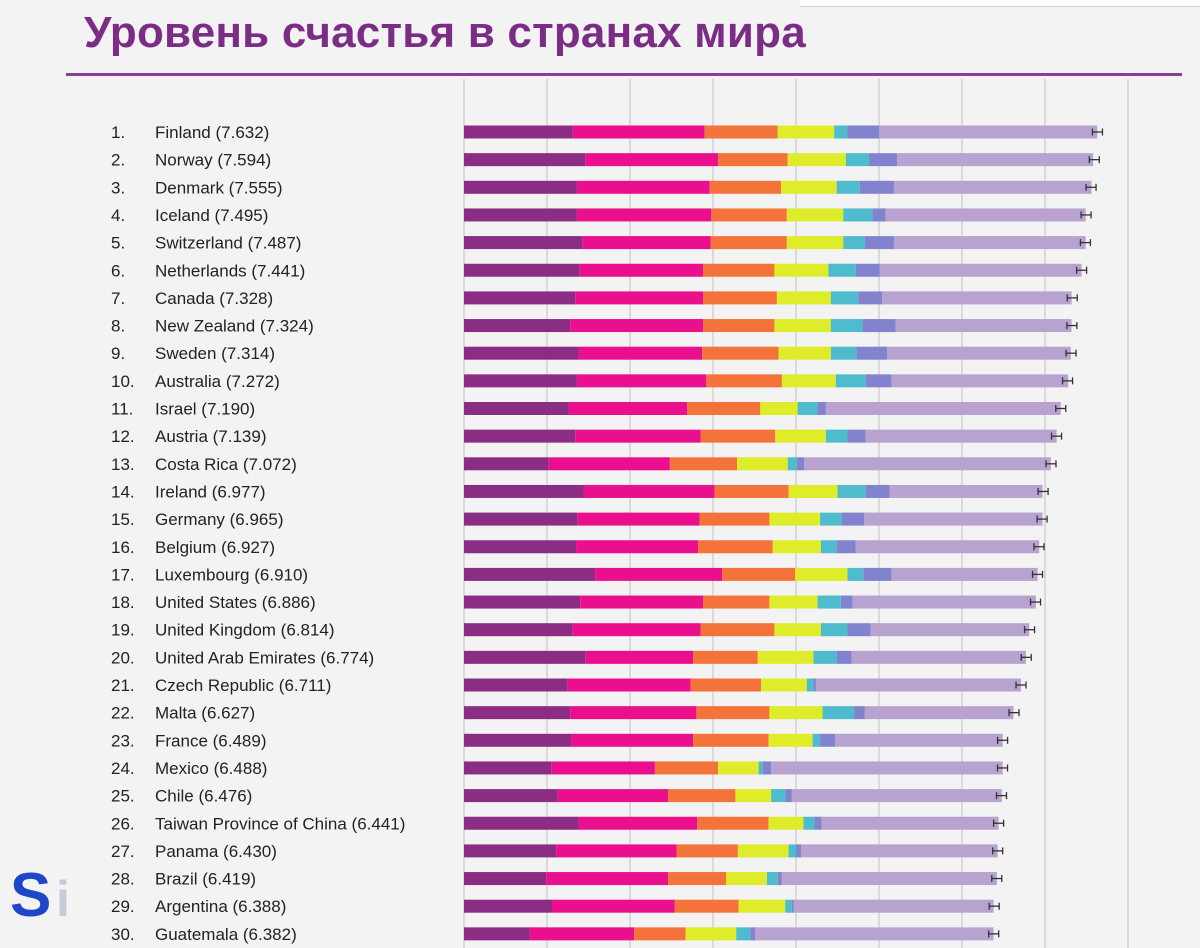 Image resolution: width=1200 pixels, height=948 pixels. What do you see at coordinates (215, 547) in the screenshot?
I see `country-label: Belgium (6.927)` at bounding box center [215, 547].